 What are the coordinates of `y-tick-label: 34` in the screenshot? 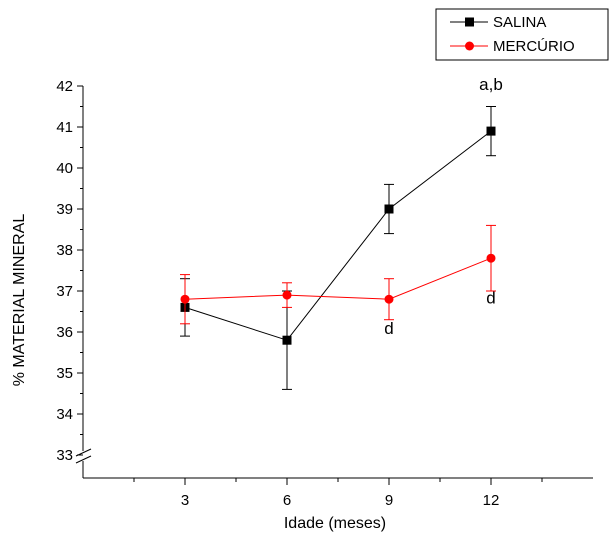 It's located at (64, 414).